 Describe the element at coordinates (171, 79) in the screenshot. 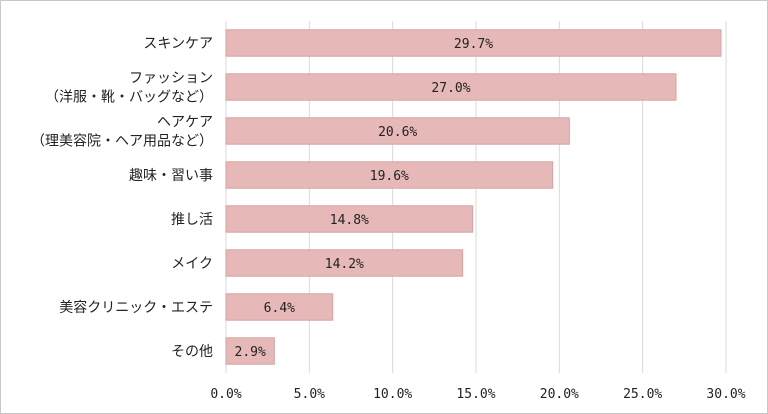

I see `category-label-1-line-0: ファッション` at that location.